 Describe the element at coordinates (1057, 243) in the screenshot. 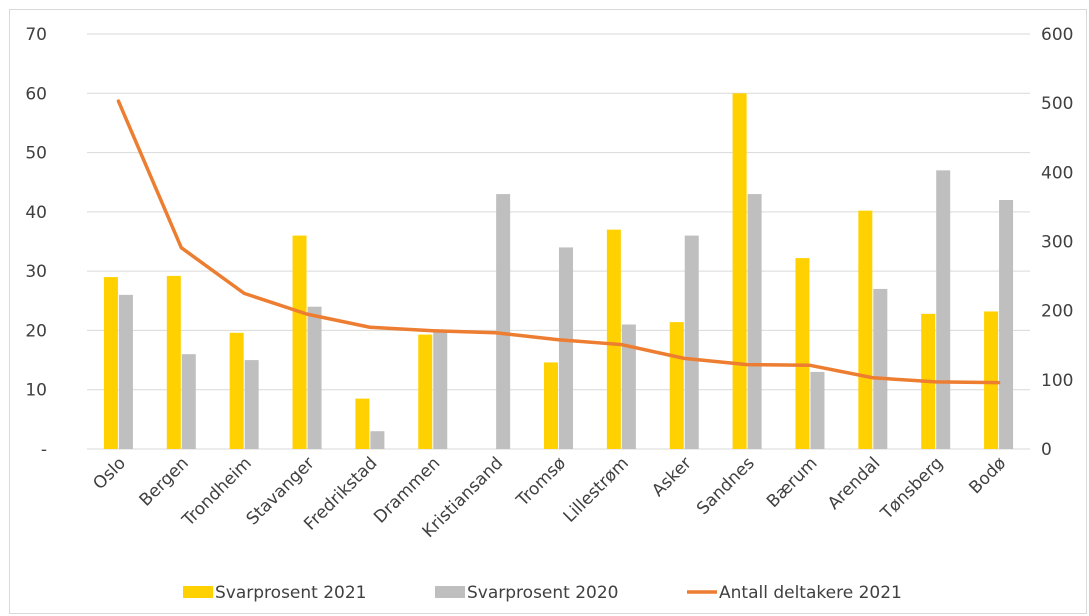

I see `y-right-tick-label: 300` at that location.